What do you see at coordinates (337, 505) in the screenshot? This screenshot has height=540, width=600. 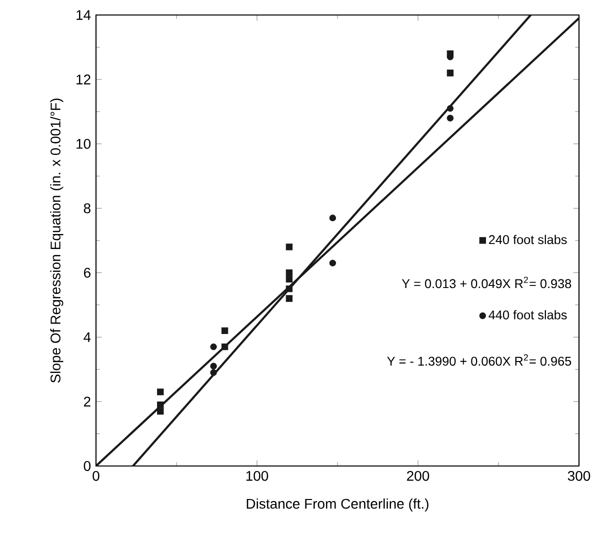 I see `x-axis-title: Distance From Centerline (ft.)` at bounding box center [337, 505].